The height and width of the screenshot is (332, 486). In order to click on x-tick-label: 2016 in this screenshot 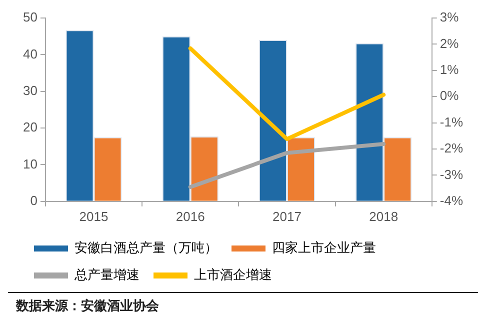, I will do `click(190, 216)`.